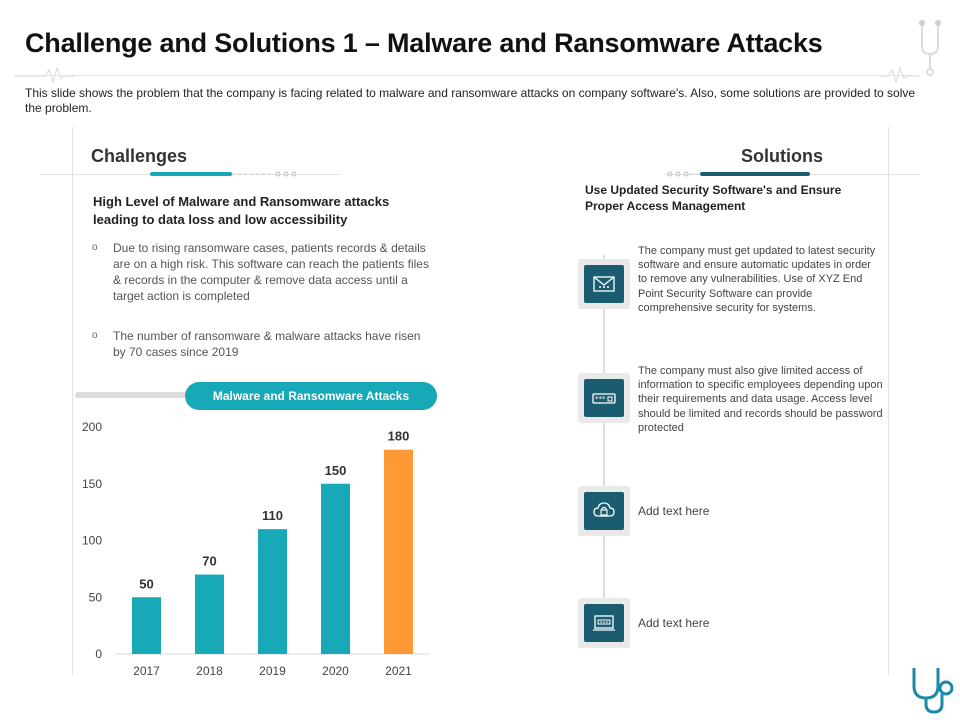 The width and height of the screenshot is (960, 720). Describe the element at coordinates (146, 671) in the screenshot. I see `x-tick-label: 2017` at that location.